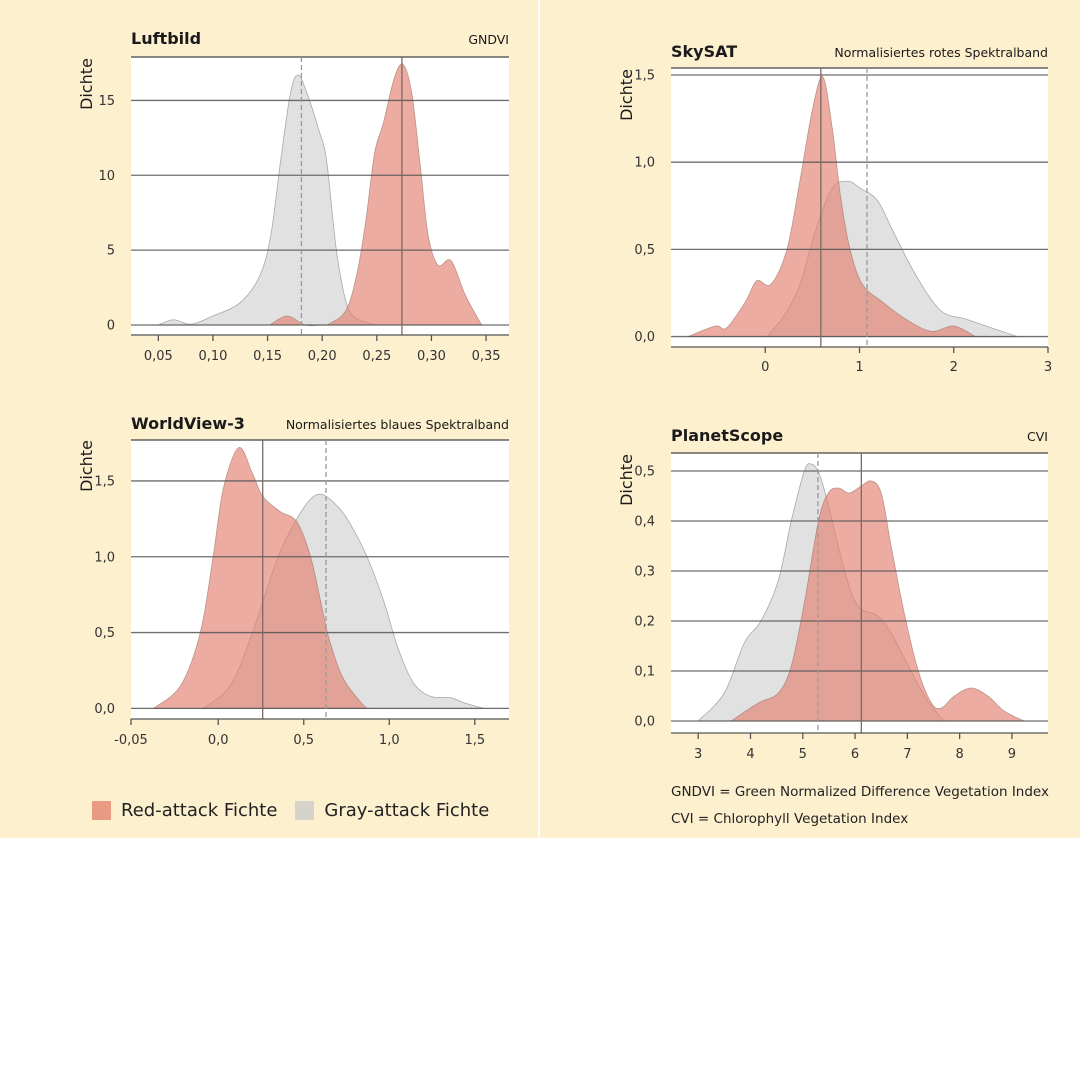 Image resolution: width=1080 pixels, height=1080 pixels. I want to click on x-tick-label: 8, so click(959, 754).